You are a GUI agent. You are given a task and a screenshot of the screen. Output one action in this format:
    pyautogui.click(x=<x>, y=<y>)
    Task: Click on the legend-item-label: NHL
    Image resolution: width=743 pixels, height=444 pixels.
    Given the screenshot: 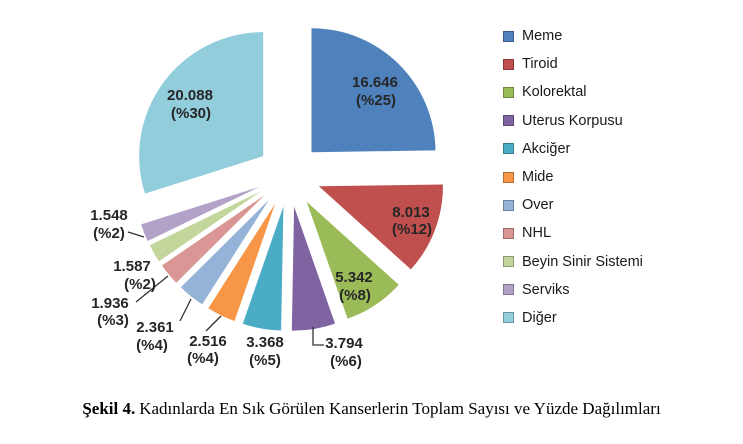 What is the action you would take?
    pyautogui.click(x=537, y=233)
    